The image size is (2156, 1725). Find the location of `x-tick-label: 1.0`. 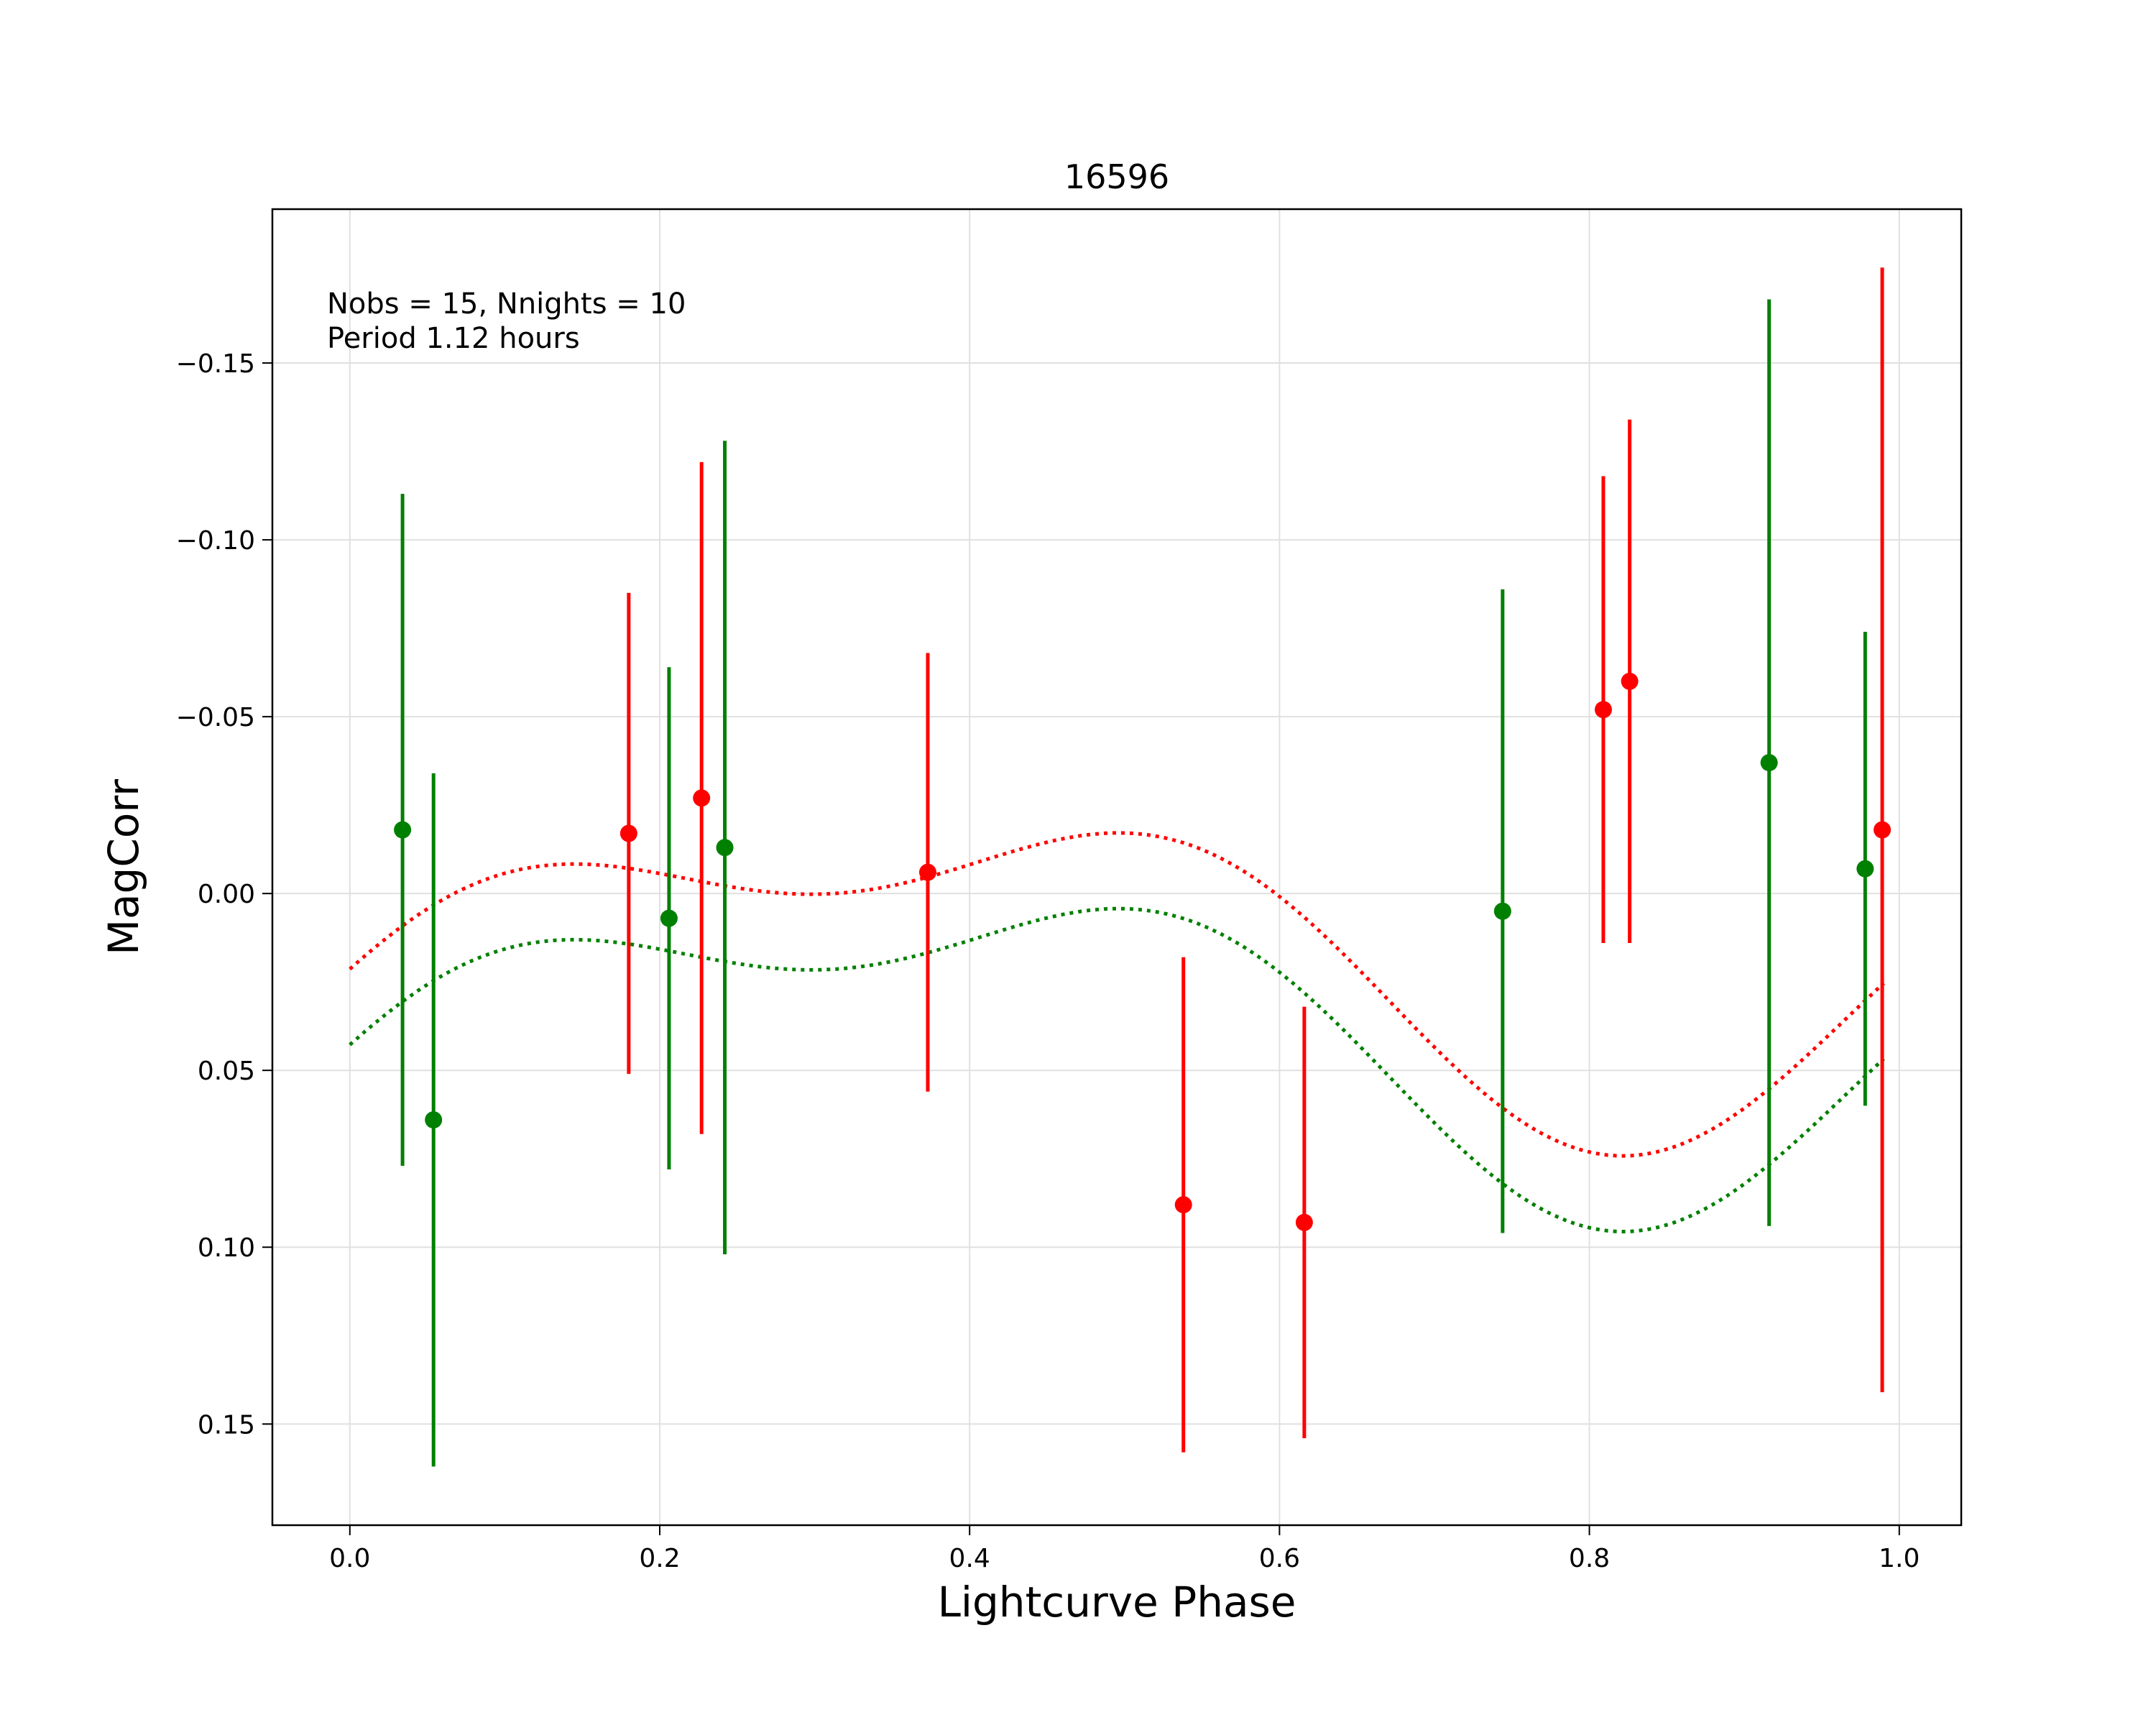

x-tick-label: 1.0 is located at coordinates (1899, 1558).